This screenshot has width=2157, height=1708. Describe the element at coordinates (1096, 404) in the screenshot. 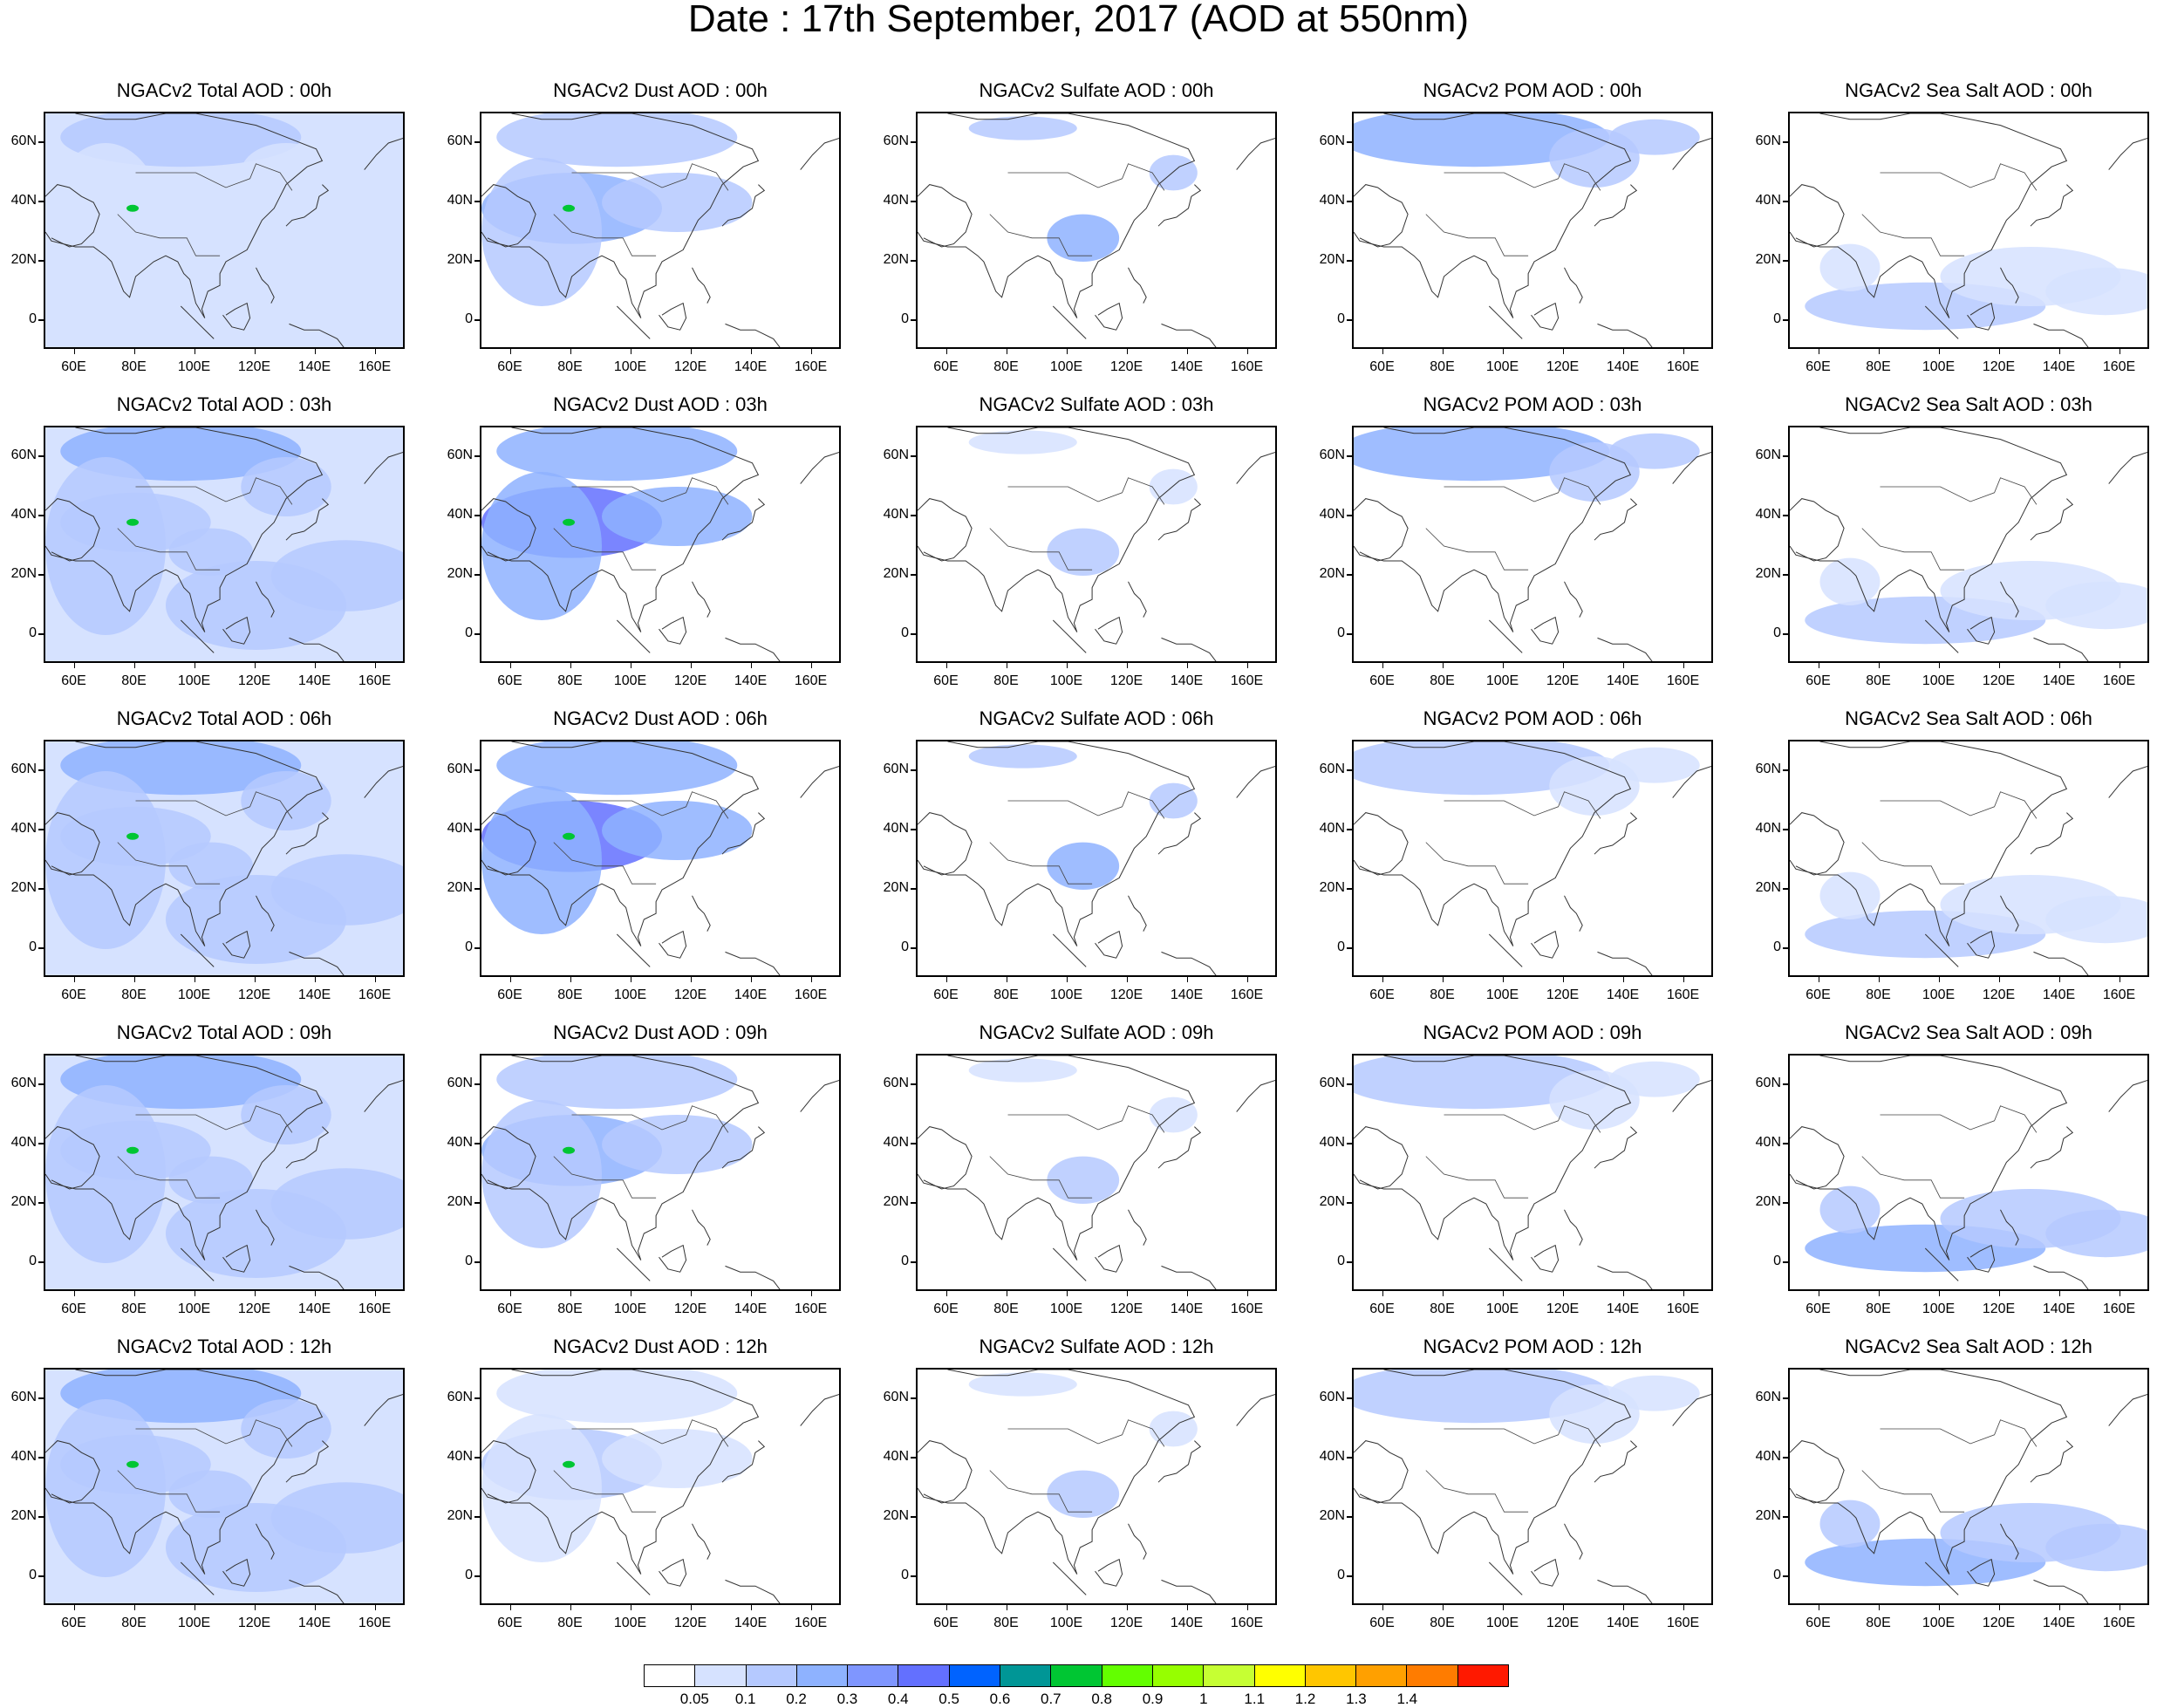

I see `panel-title: NGACv2 Sulfate AOD : 03h` at that location.